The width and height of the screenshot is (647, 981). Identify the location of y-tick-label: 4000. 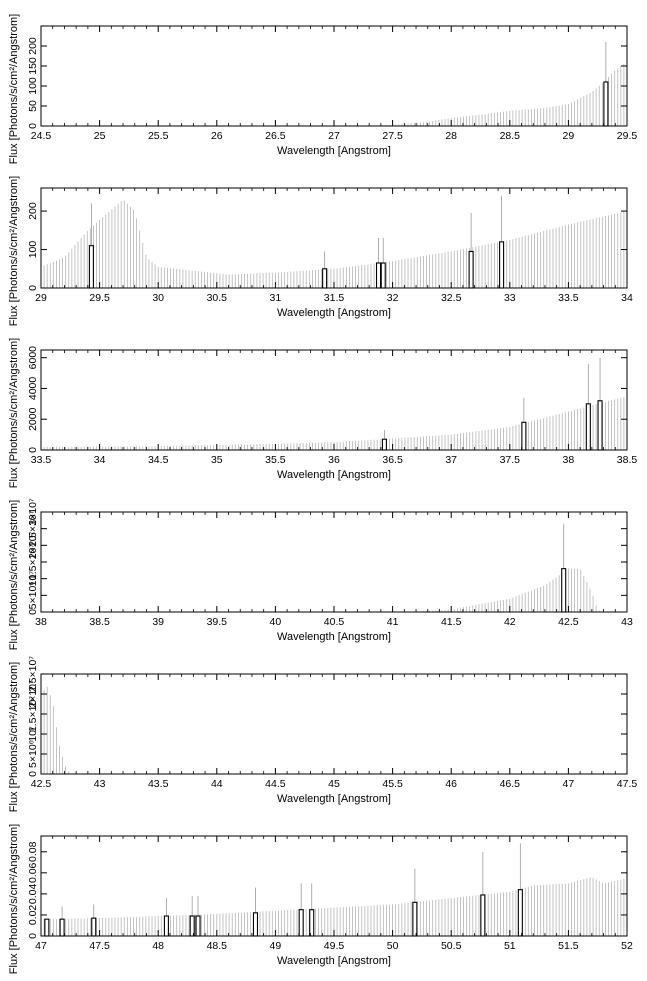
(33, 389).